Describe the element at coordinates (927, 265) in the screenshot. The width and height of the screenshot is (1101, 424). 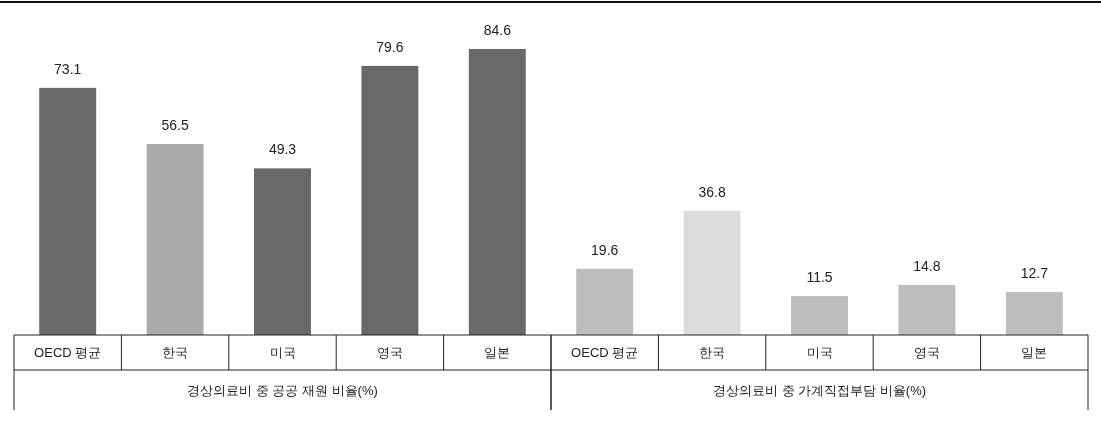
I see `data-label: 14.8` at that location.